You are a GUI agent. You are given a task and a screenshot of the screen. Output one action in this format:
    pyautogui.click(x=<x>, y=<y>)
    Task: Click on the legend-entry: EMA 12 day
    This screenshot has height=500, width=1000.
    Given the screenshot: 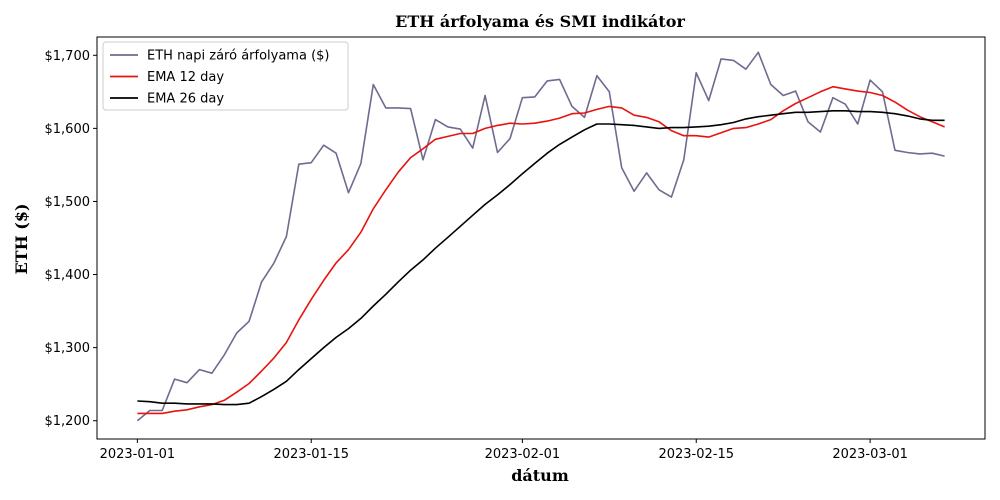 What is the action you would take?
    pyautogui.click(x=185, y=77)
    